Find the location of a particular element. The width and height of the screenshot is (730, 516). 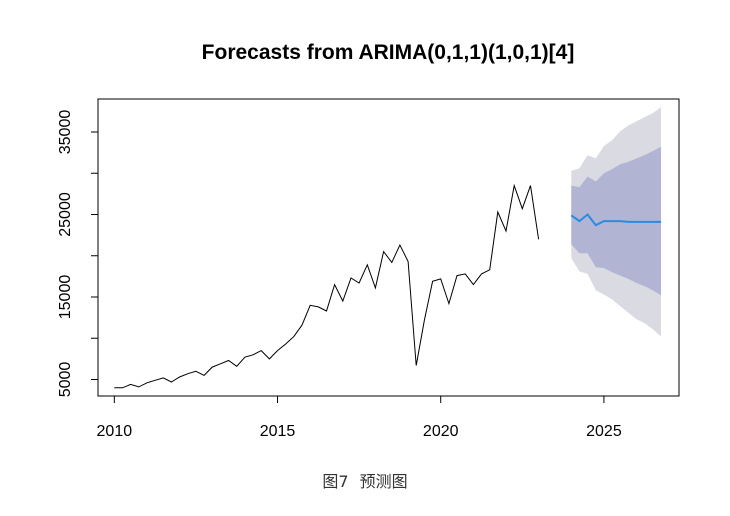

y-tick-label: 25000 is located at coordinates (65, 214).